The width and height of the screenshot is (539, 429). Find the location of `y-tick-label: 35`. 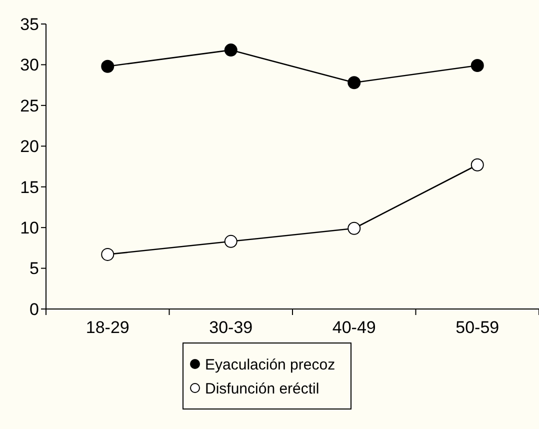

y-tick-label: 35 is located at coordinates (29, 24).